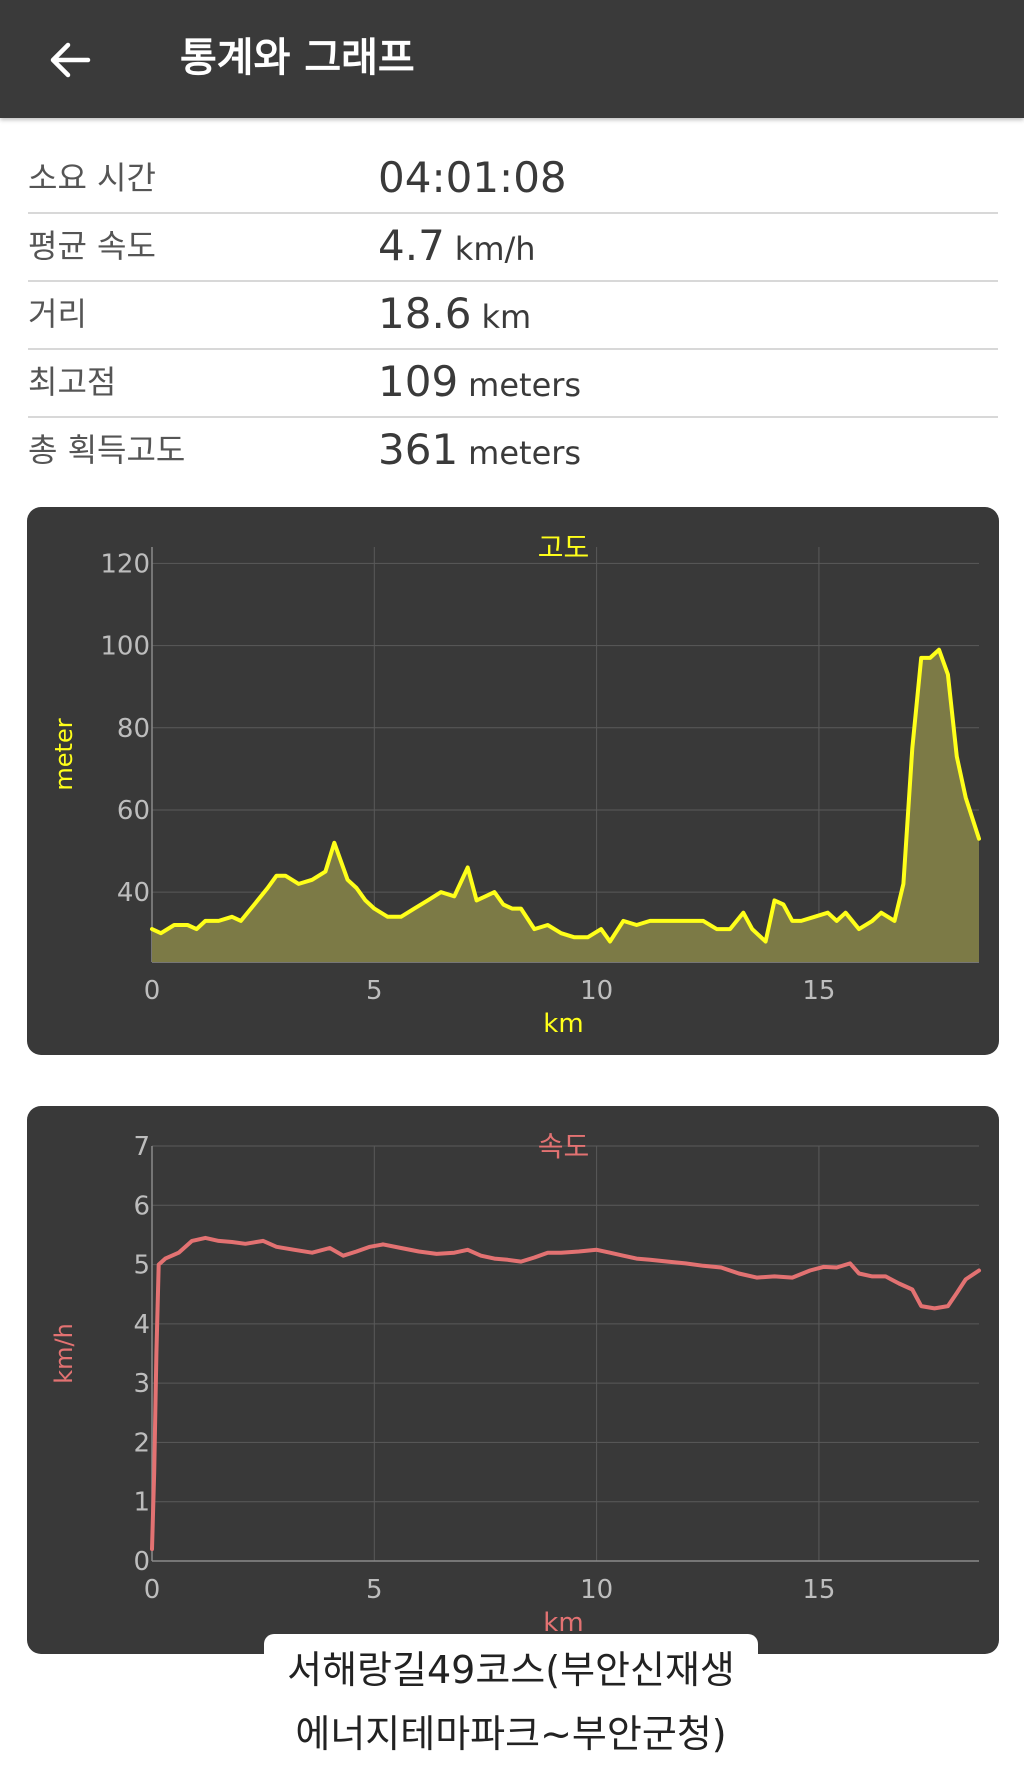  What do you see at coordinates (563, 1623) in the screenshot?
I see `x-axis-label: km` at bounding box center [563, 1623].